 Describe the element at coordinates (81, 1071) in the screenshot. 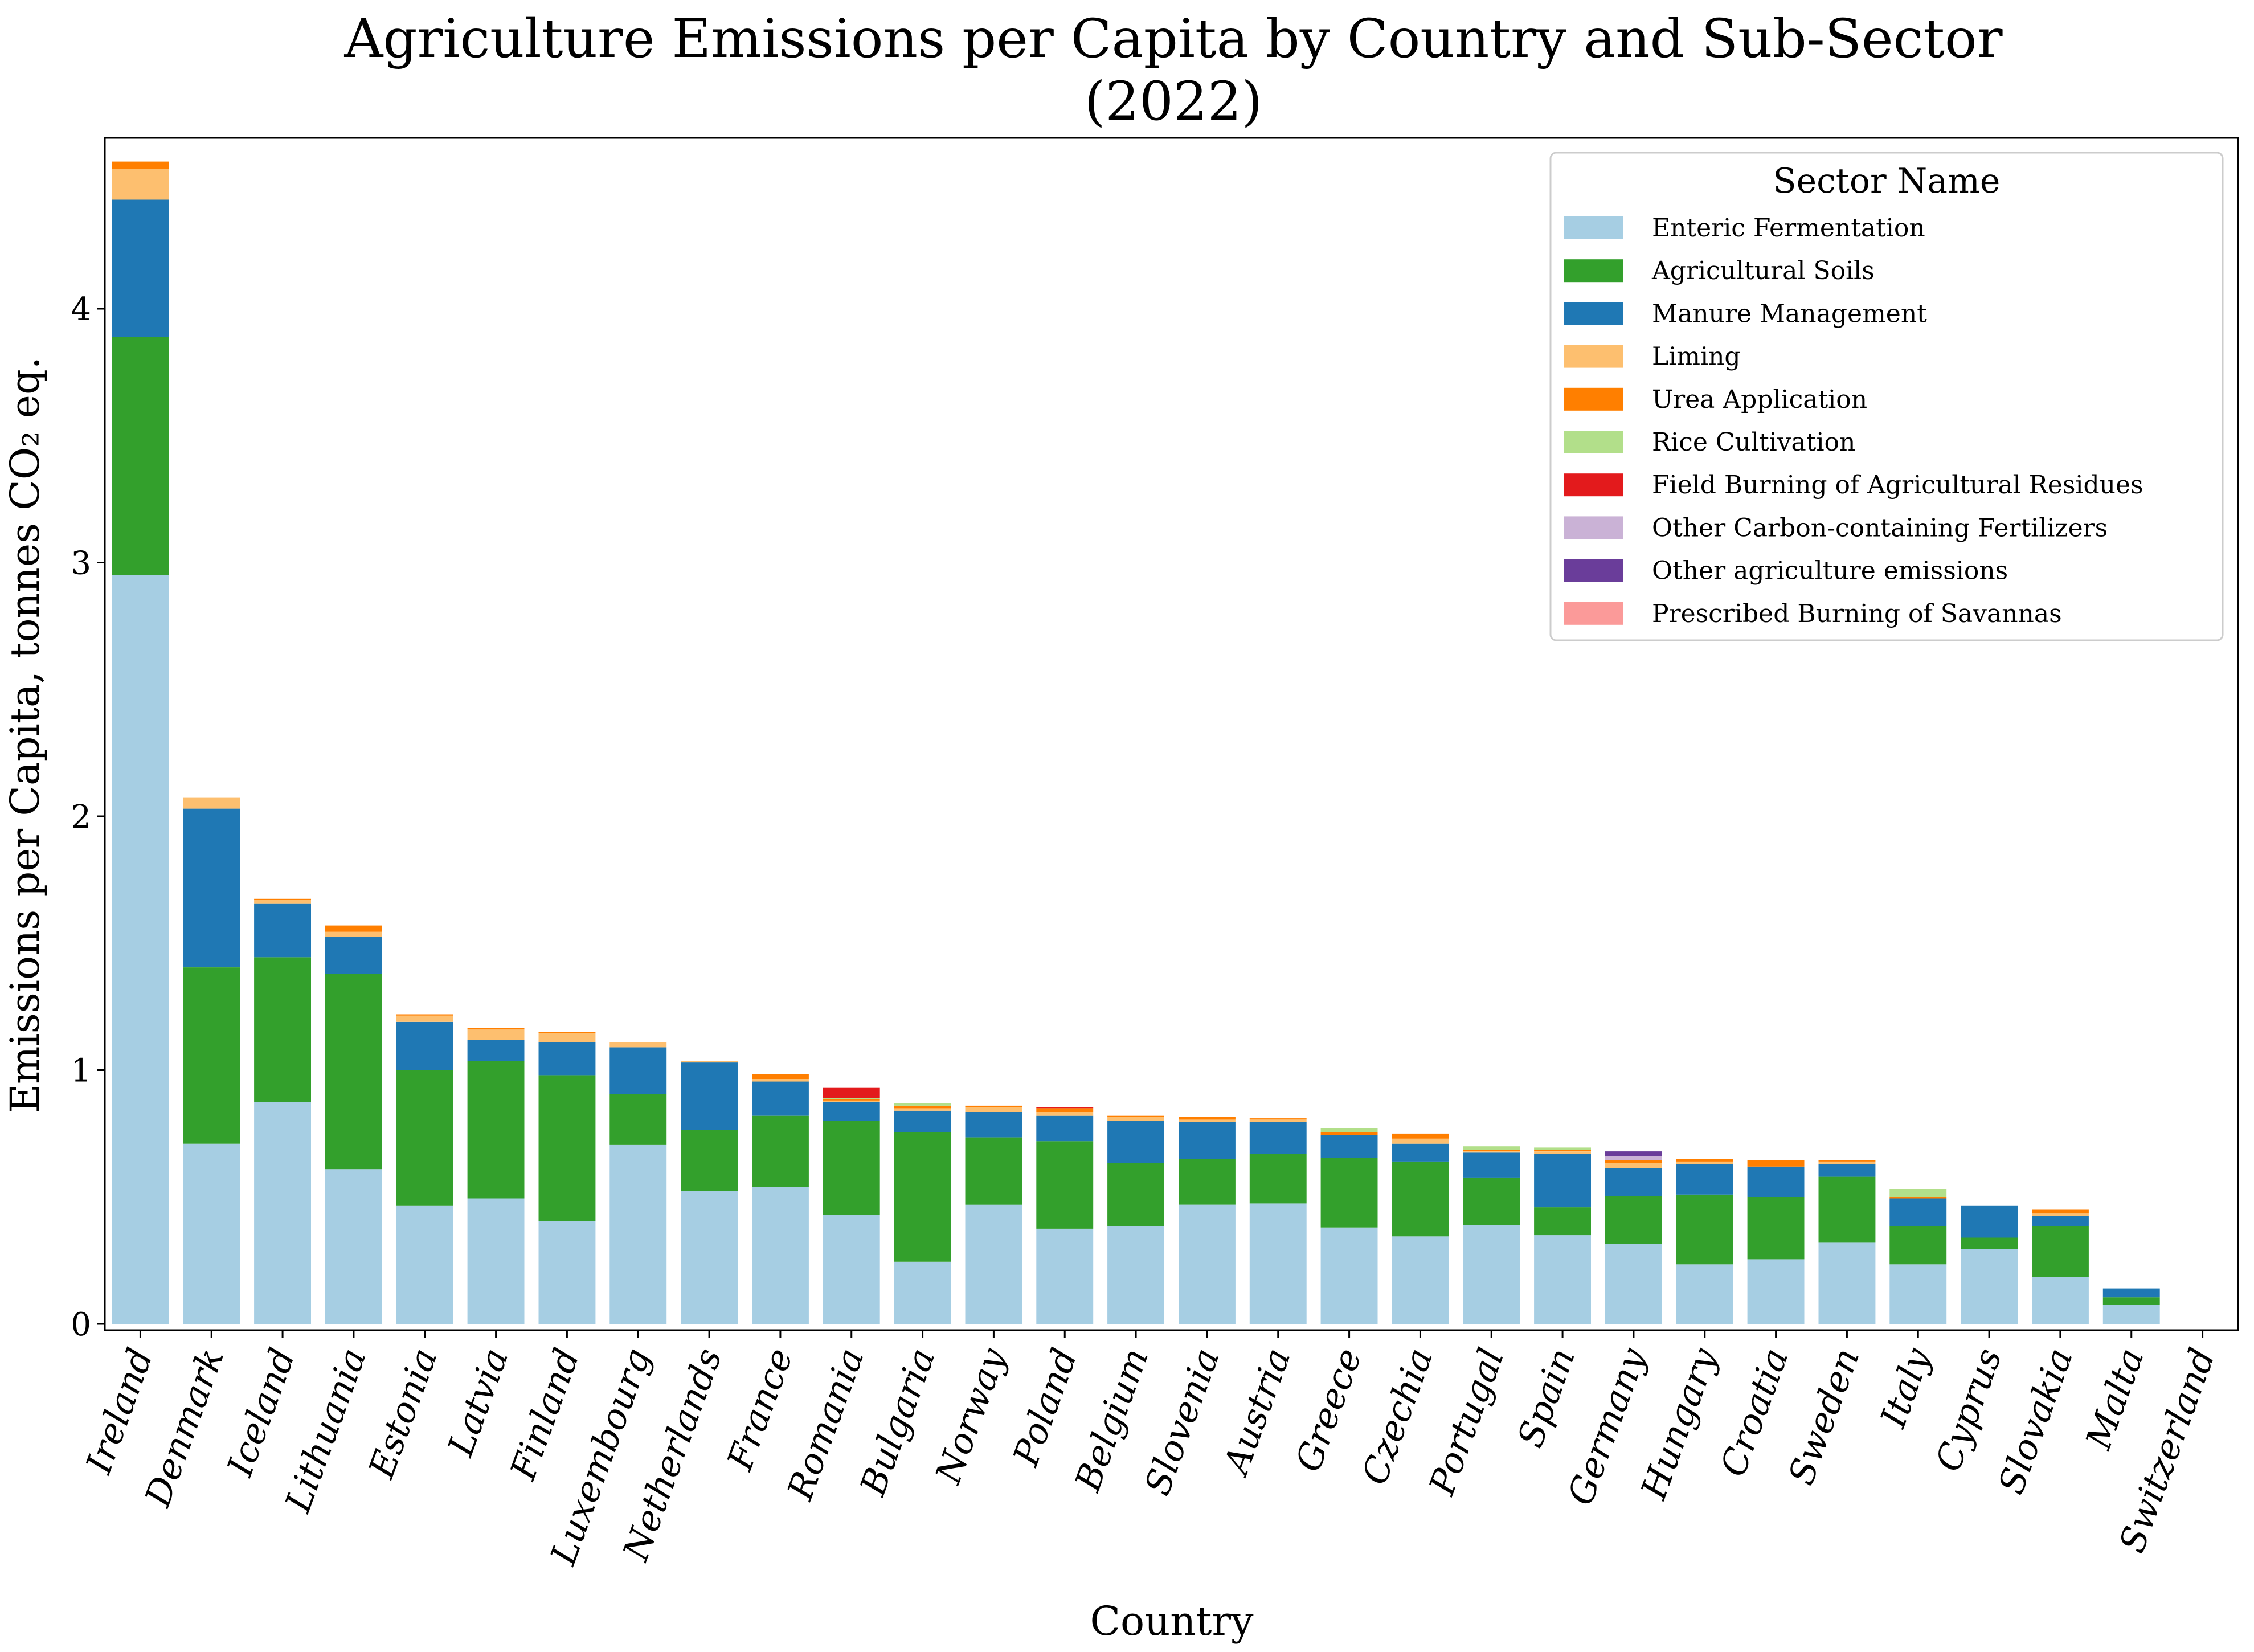

I see `y-tick-label: 1` at that location.